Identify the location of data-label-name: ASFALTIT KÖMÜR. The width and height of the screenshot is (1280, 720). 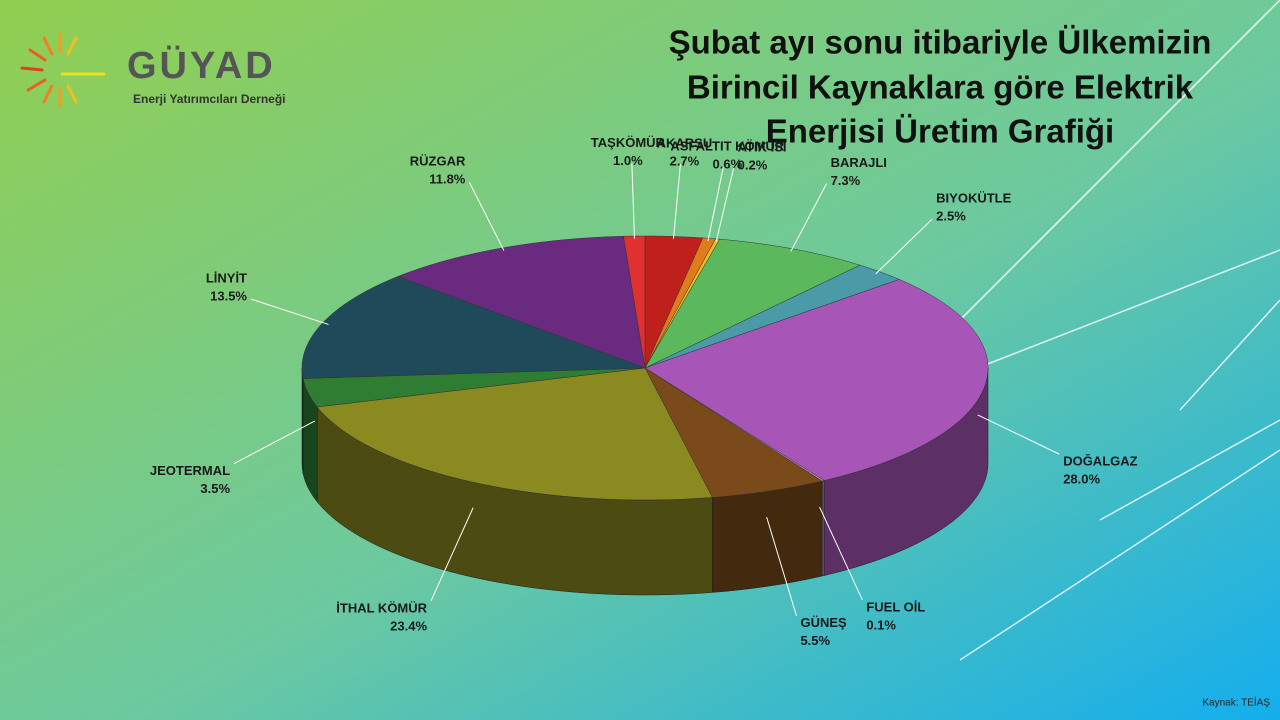
(727, 145).